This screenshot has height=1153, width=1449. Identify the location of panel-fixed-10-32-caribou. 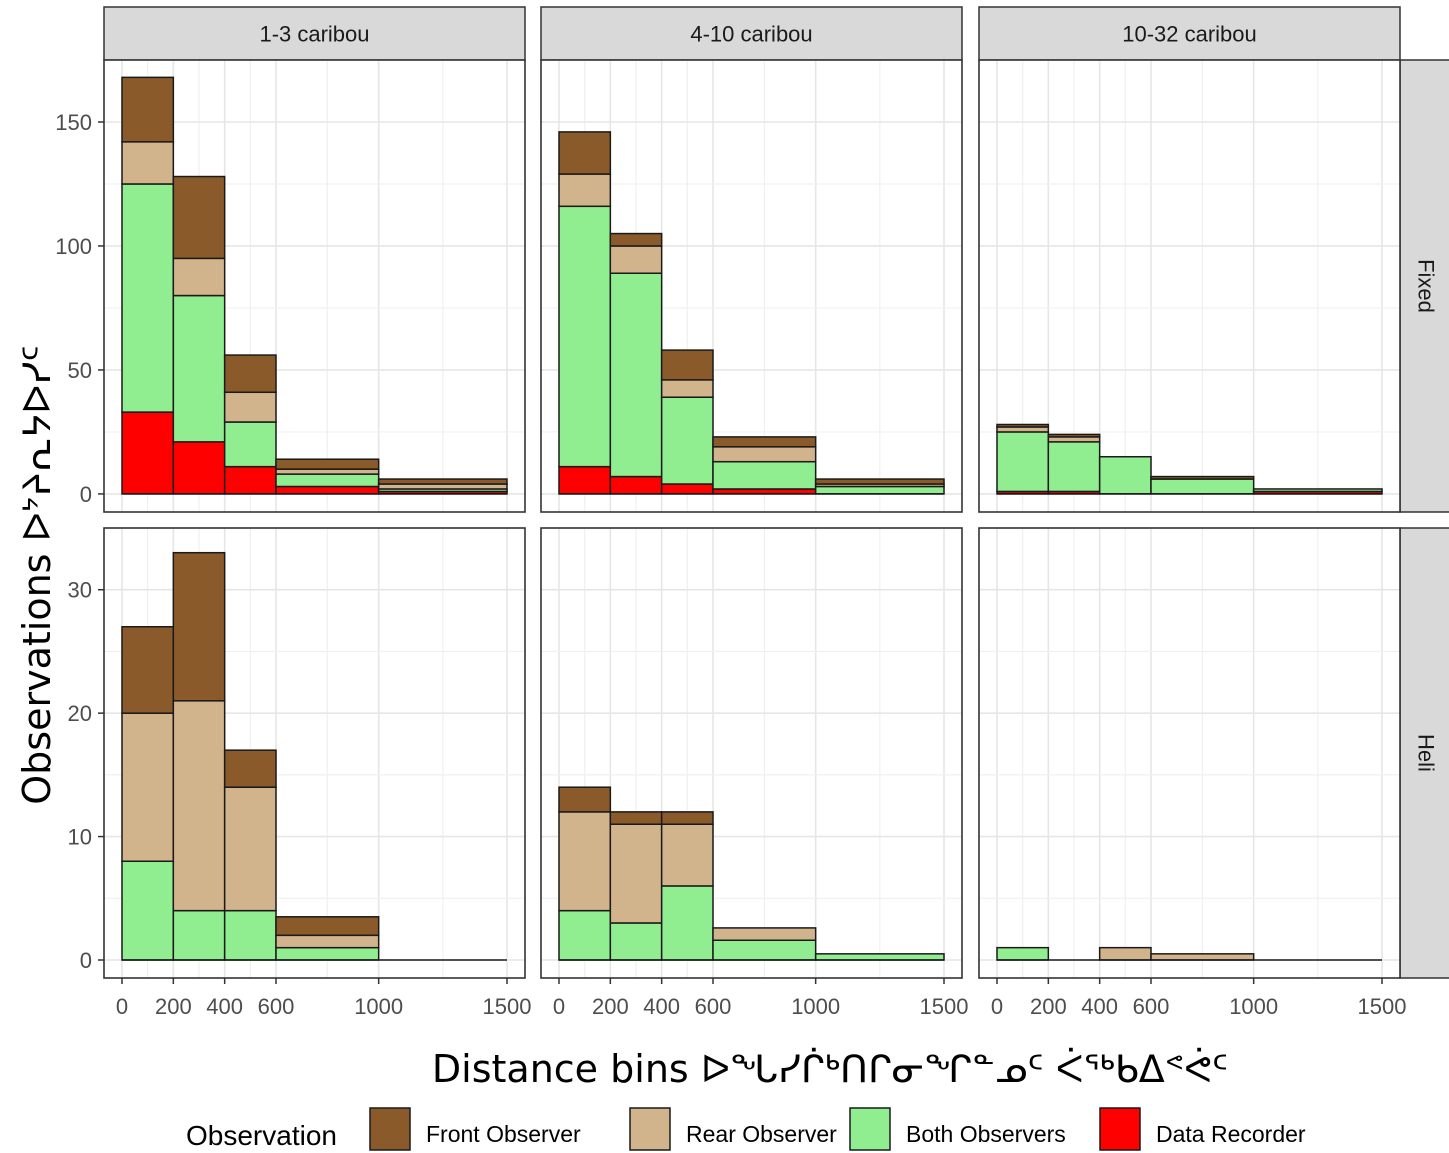
(1189, 286).